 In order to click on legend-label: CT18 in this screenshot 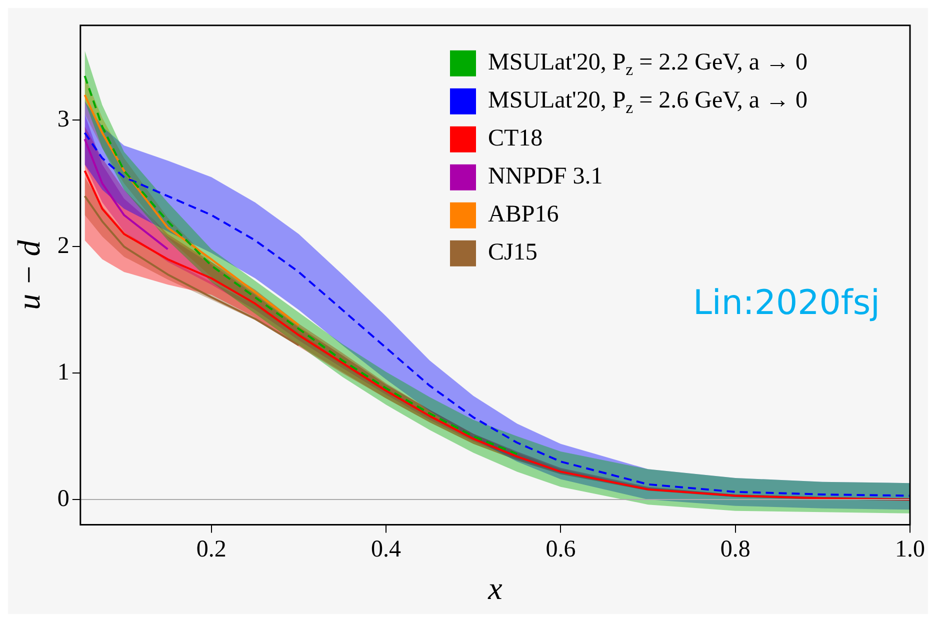, I will do `click(515, 139)`.